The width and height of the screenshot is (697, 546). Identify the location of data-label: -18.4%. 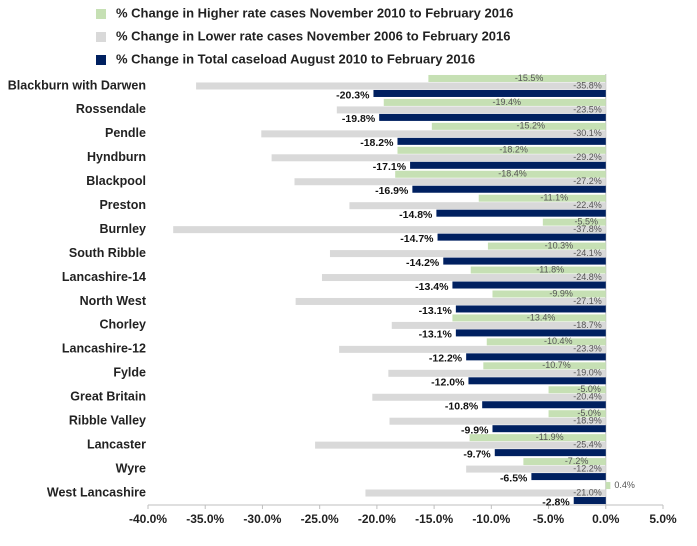
(512, 174).